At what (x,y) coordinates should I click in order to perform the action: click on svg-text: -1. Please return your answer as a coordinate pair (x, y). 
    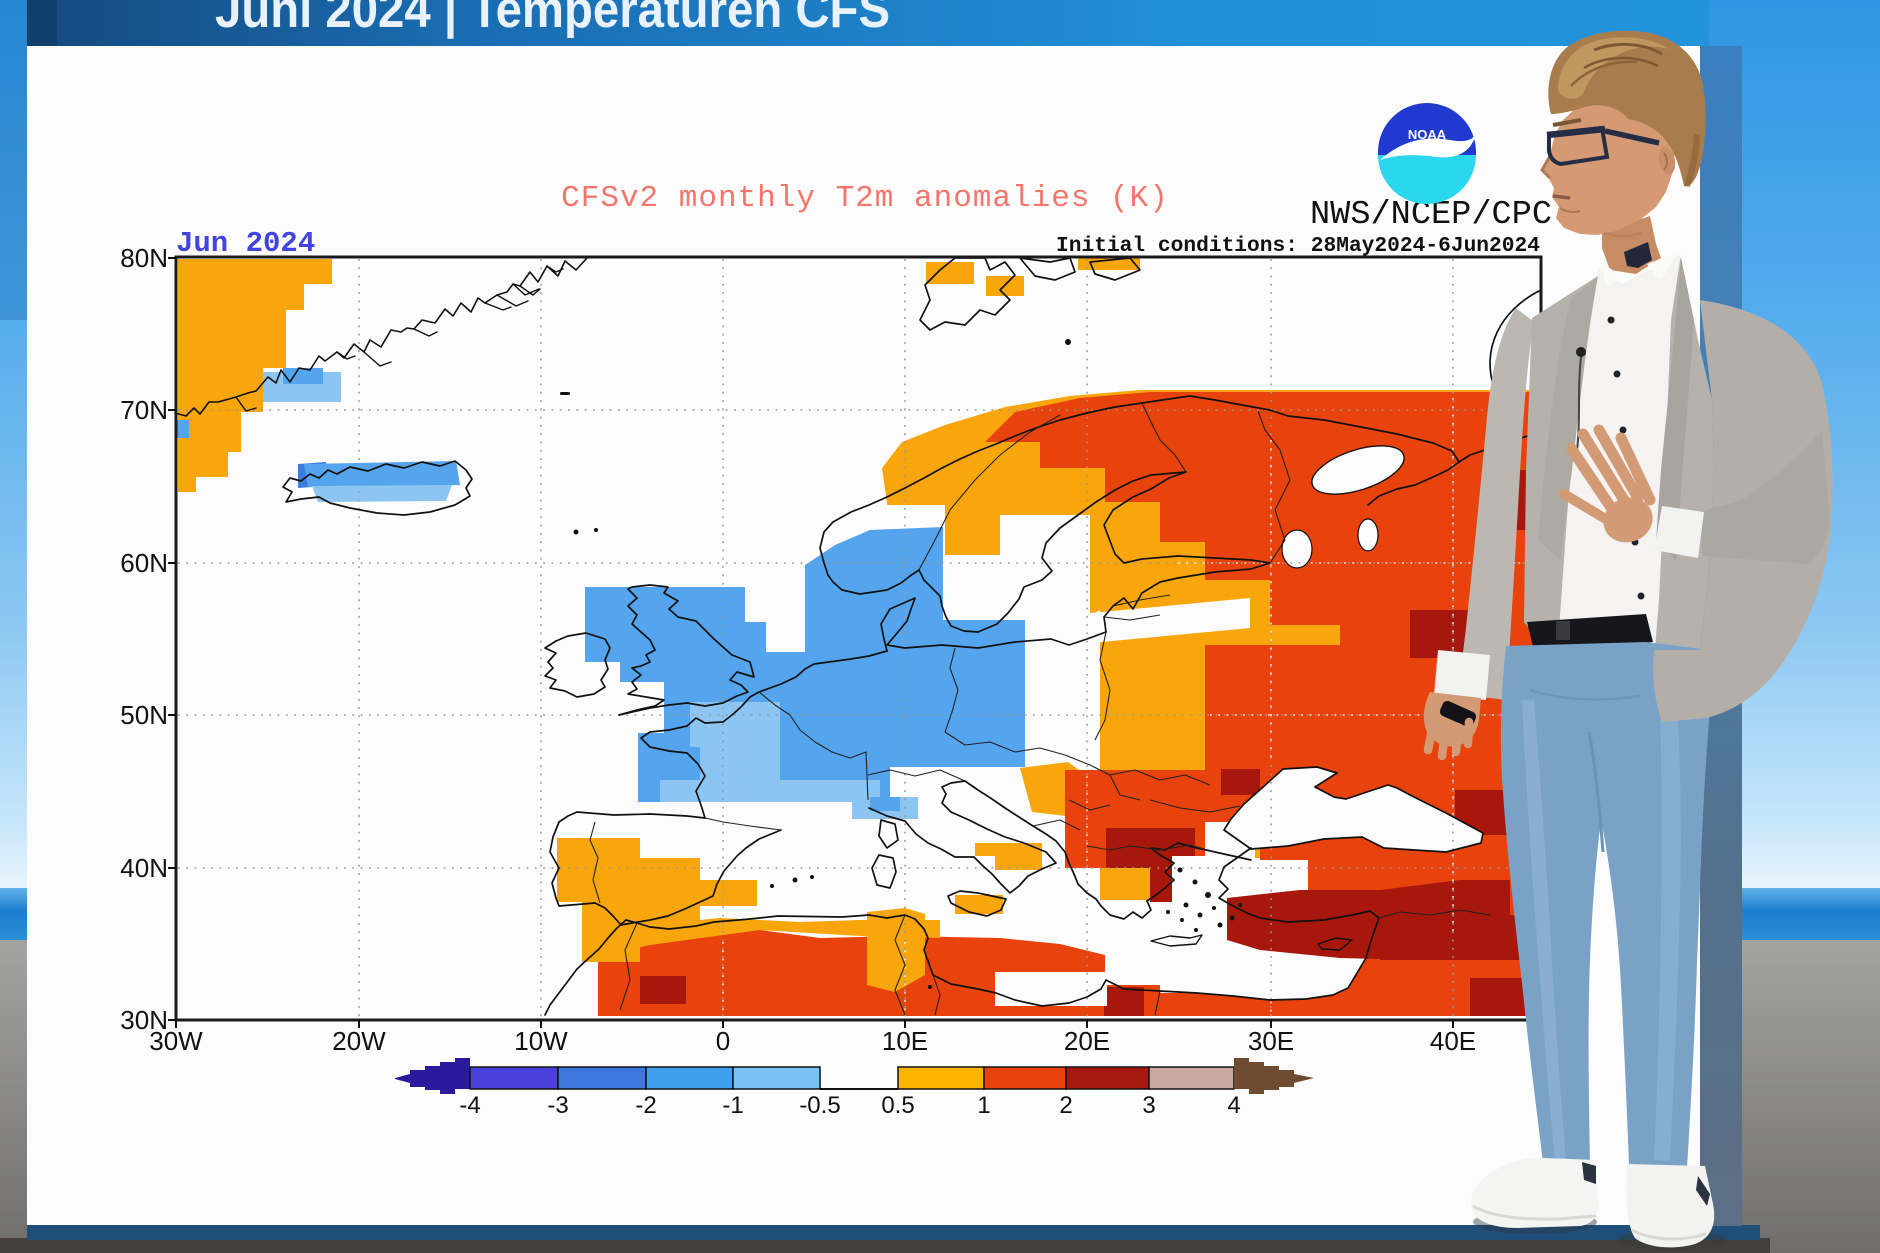
    Looking at the image, I should click on (732, 1105).